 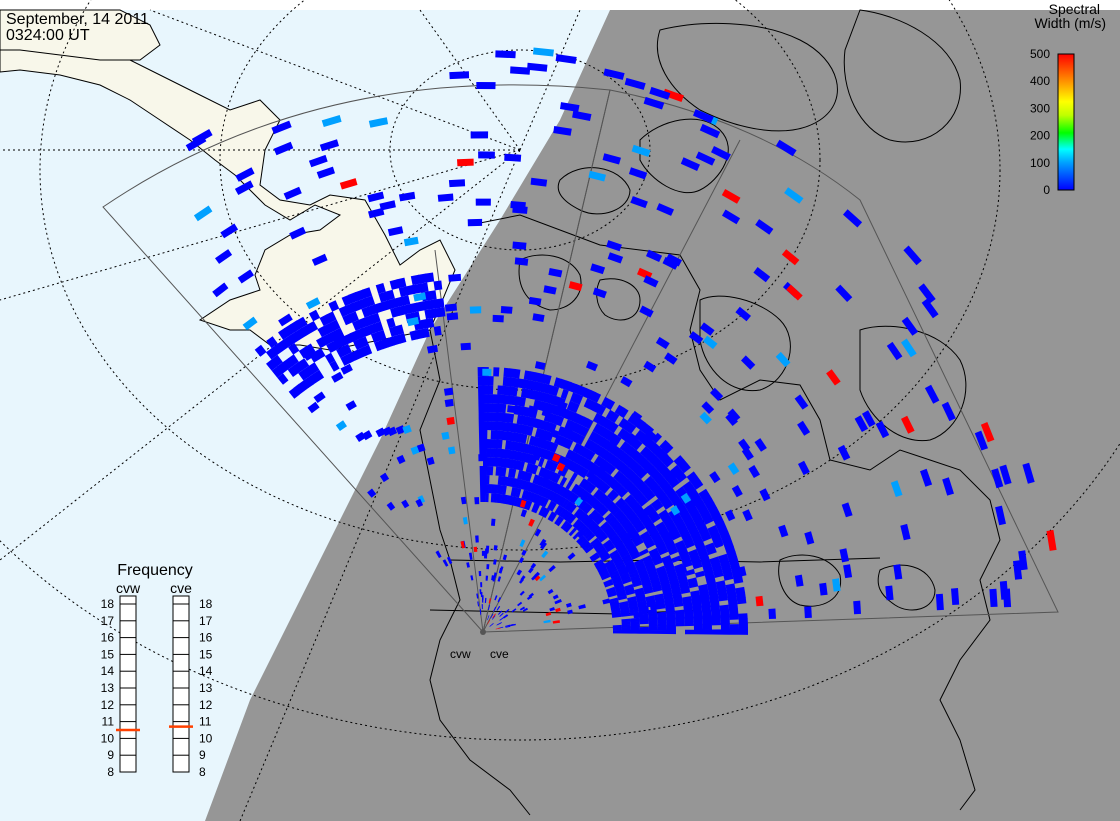 What do you see at coordinates (202, 772) in the screenshot?
I see `frequency-scale-label: 8` at bounding box center [202, 772].